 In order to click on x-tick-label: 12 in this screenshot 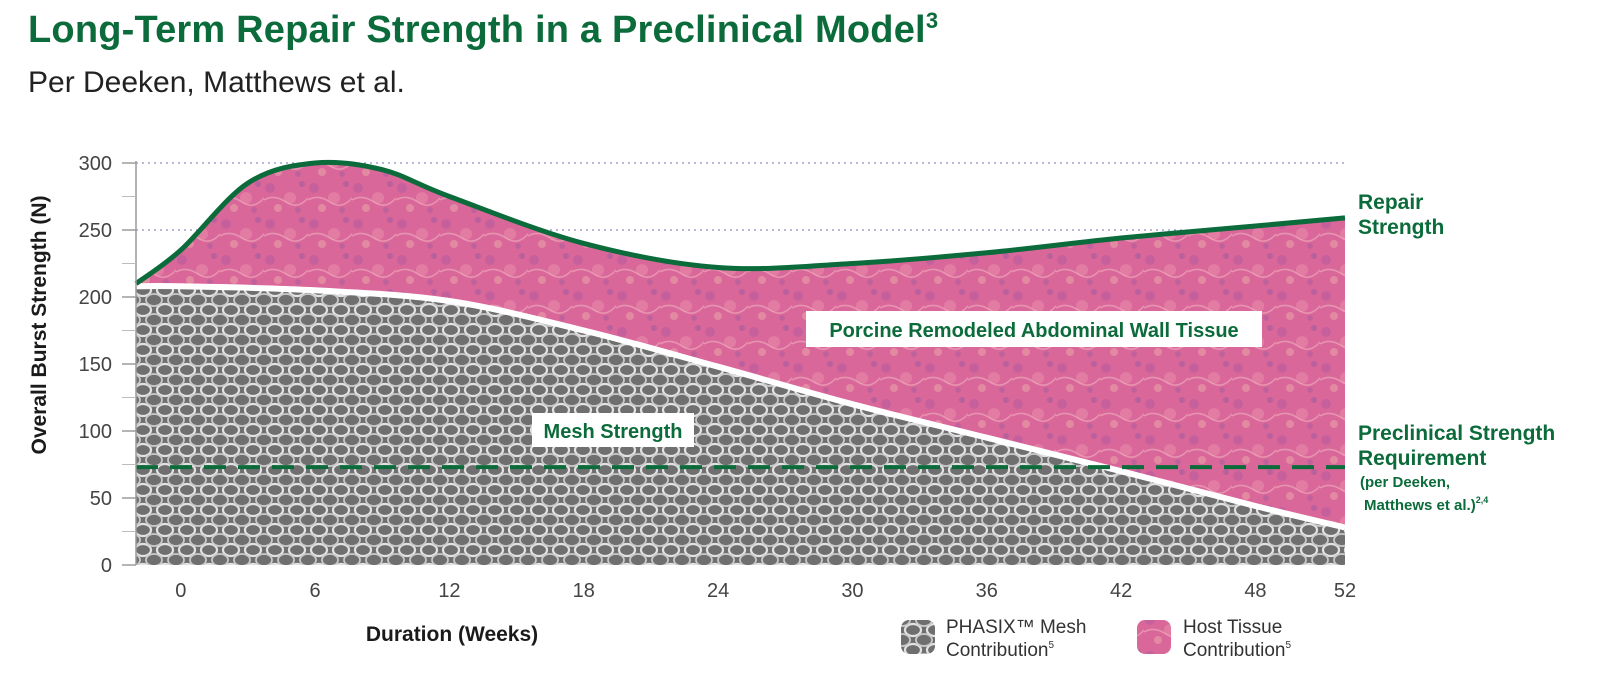, I will do `click(449, 591)`.